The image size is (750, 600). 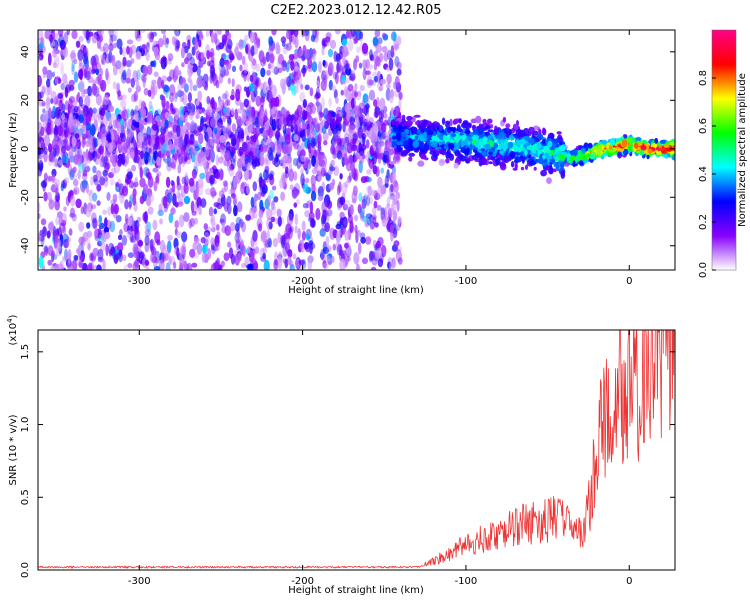 What do you see at coordinates (25, 425) in the screenshot?
I see `y-tick-label: 1.0` at bounding box center [25, 425].